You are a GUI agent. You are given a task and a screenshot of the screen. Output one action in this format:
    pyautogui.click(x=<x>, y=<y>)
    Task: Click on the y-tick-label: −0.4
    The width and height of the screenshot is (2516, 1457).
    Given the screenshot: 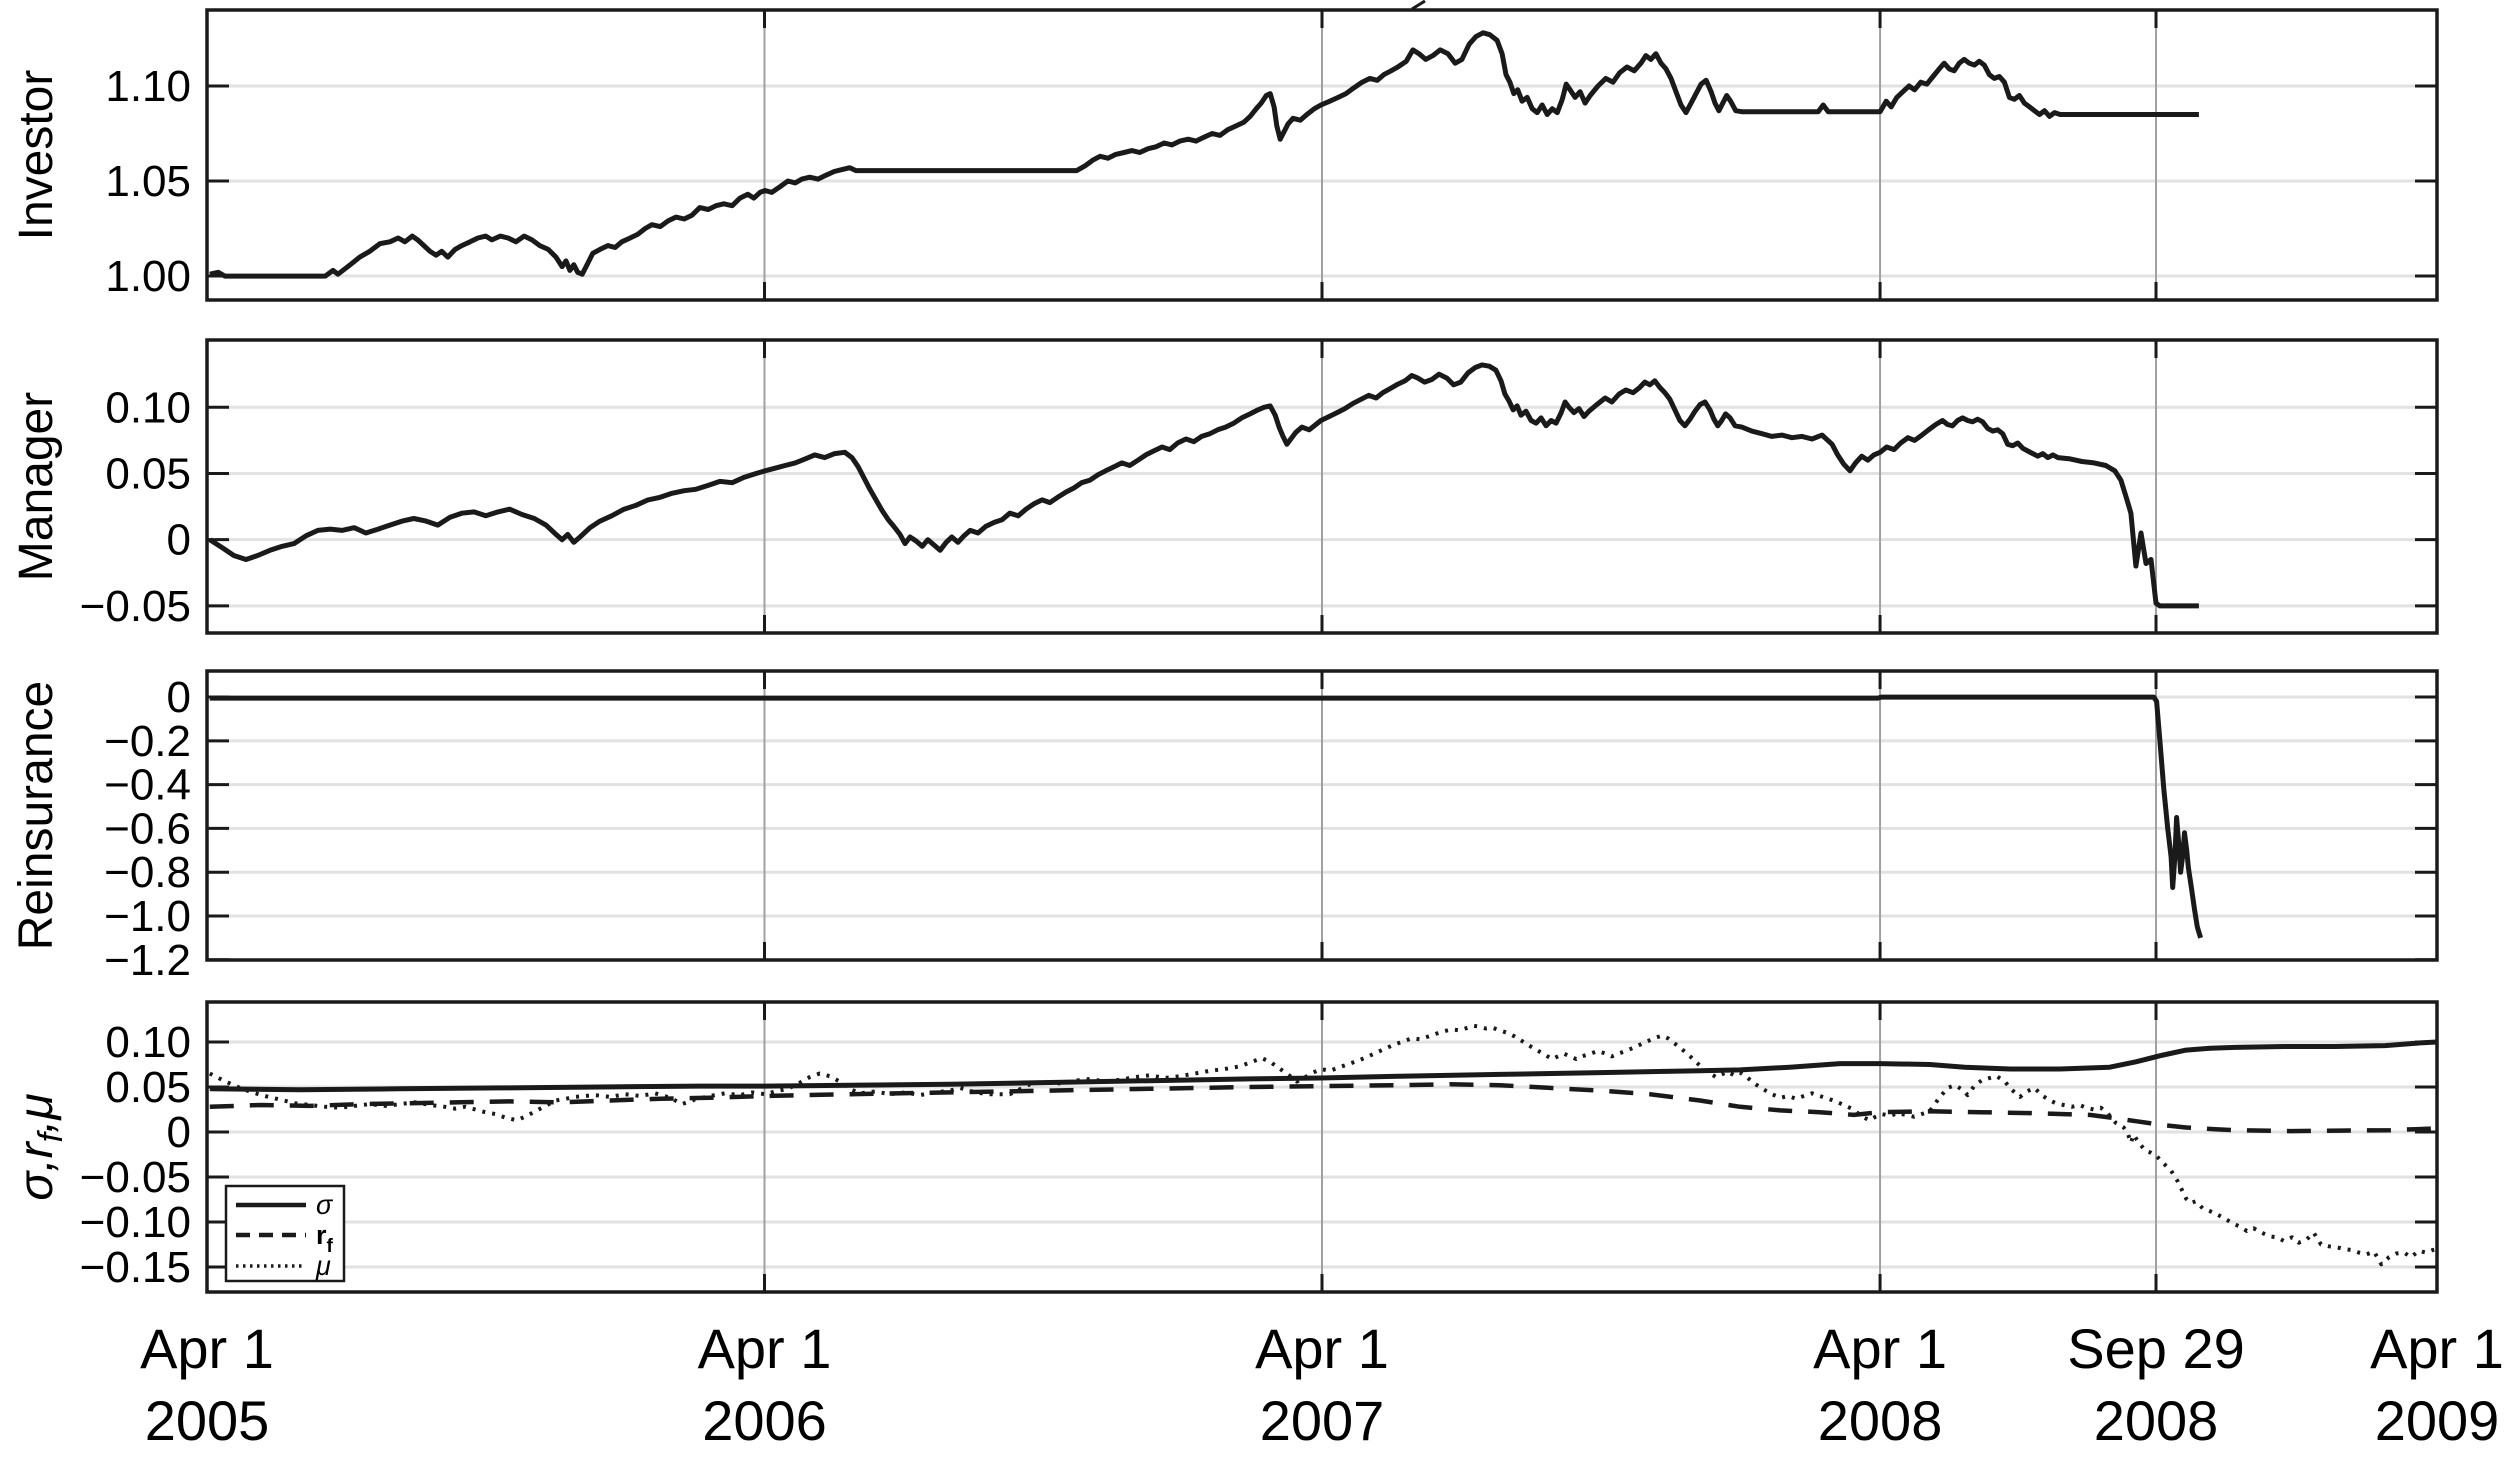 What is the action you would take?
    pyautogui.click(x=147, y=785)
    